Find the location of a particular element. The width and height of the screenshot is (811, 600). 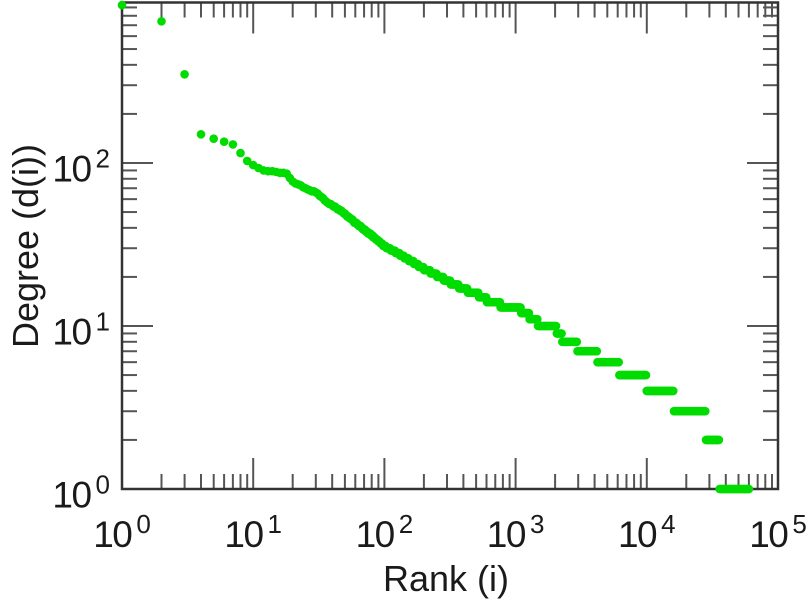

x-tick-label: 10 5 is located at coordinates (778, 533).